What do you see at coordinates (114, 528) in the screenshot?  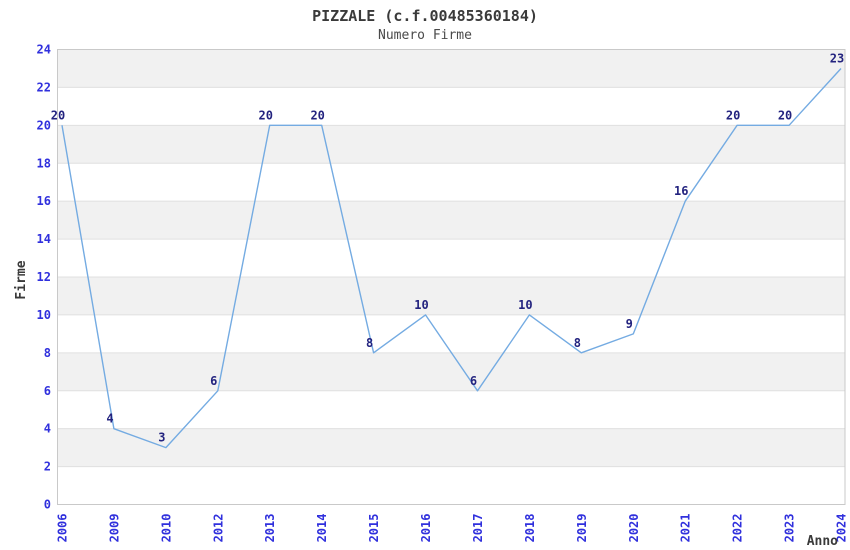 I see `x-tick-label: 2009` at bounding box center [114, 528].